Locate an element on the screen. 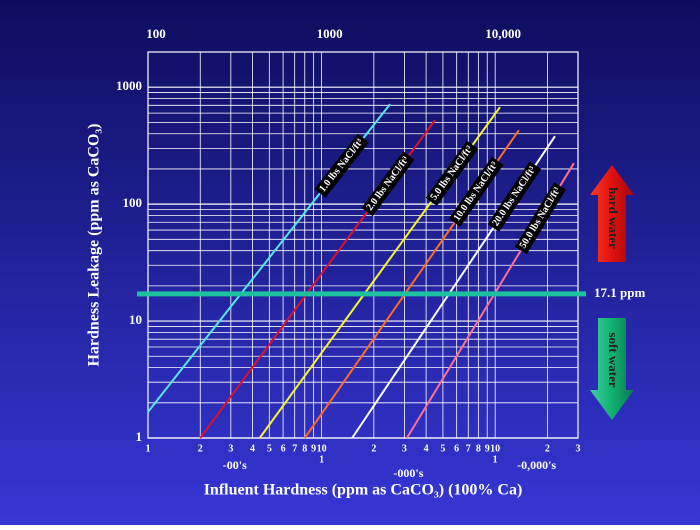  x-unit-label: -0,000's is located at coordinates (536, 465).